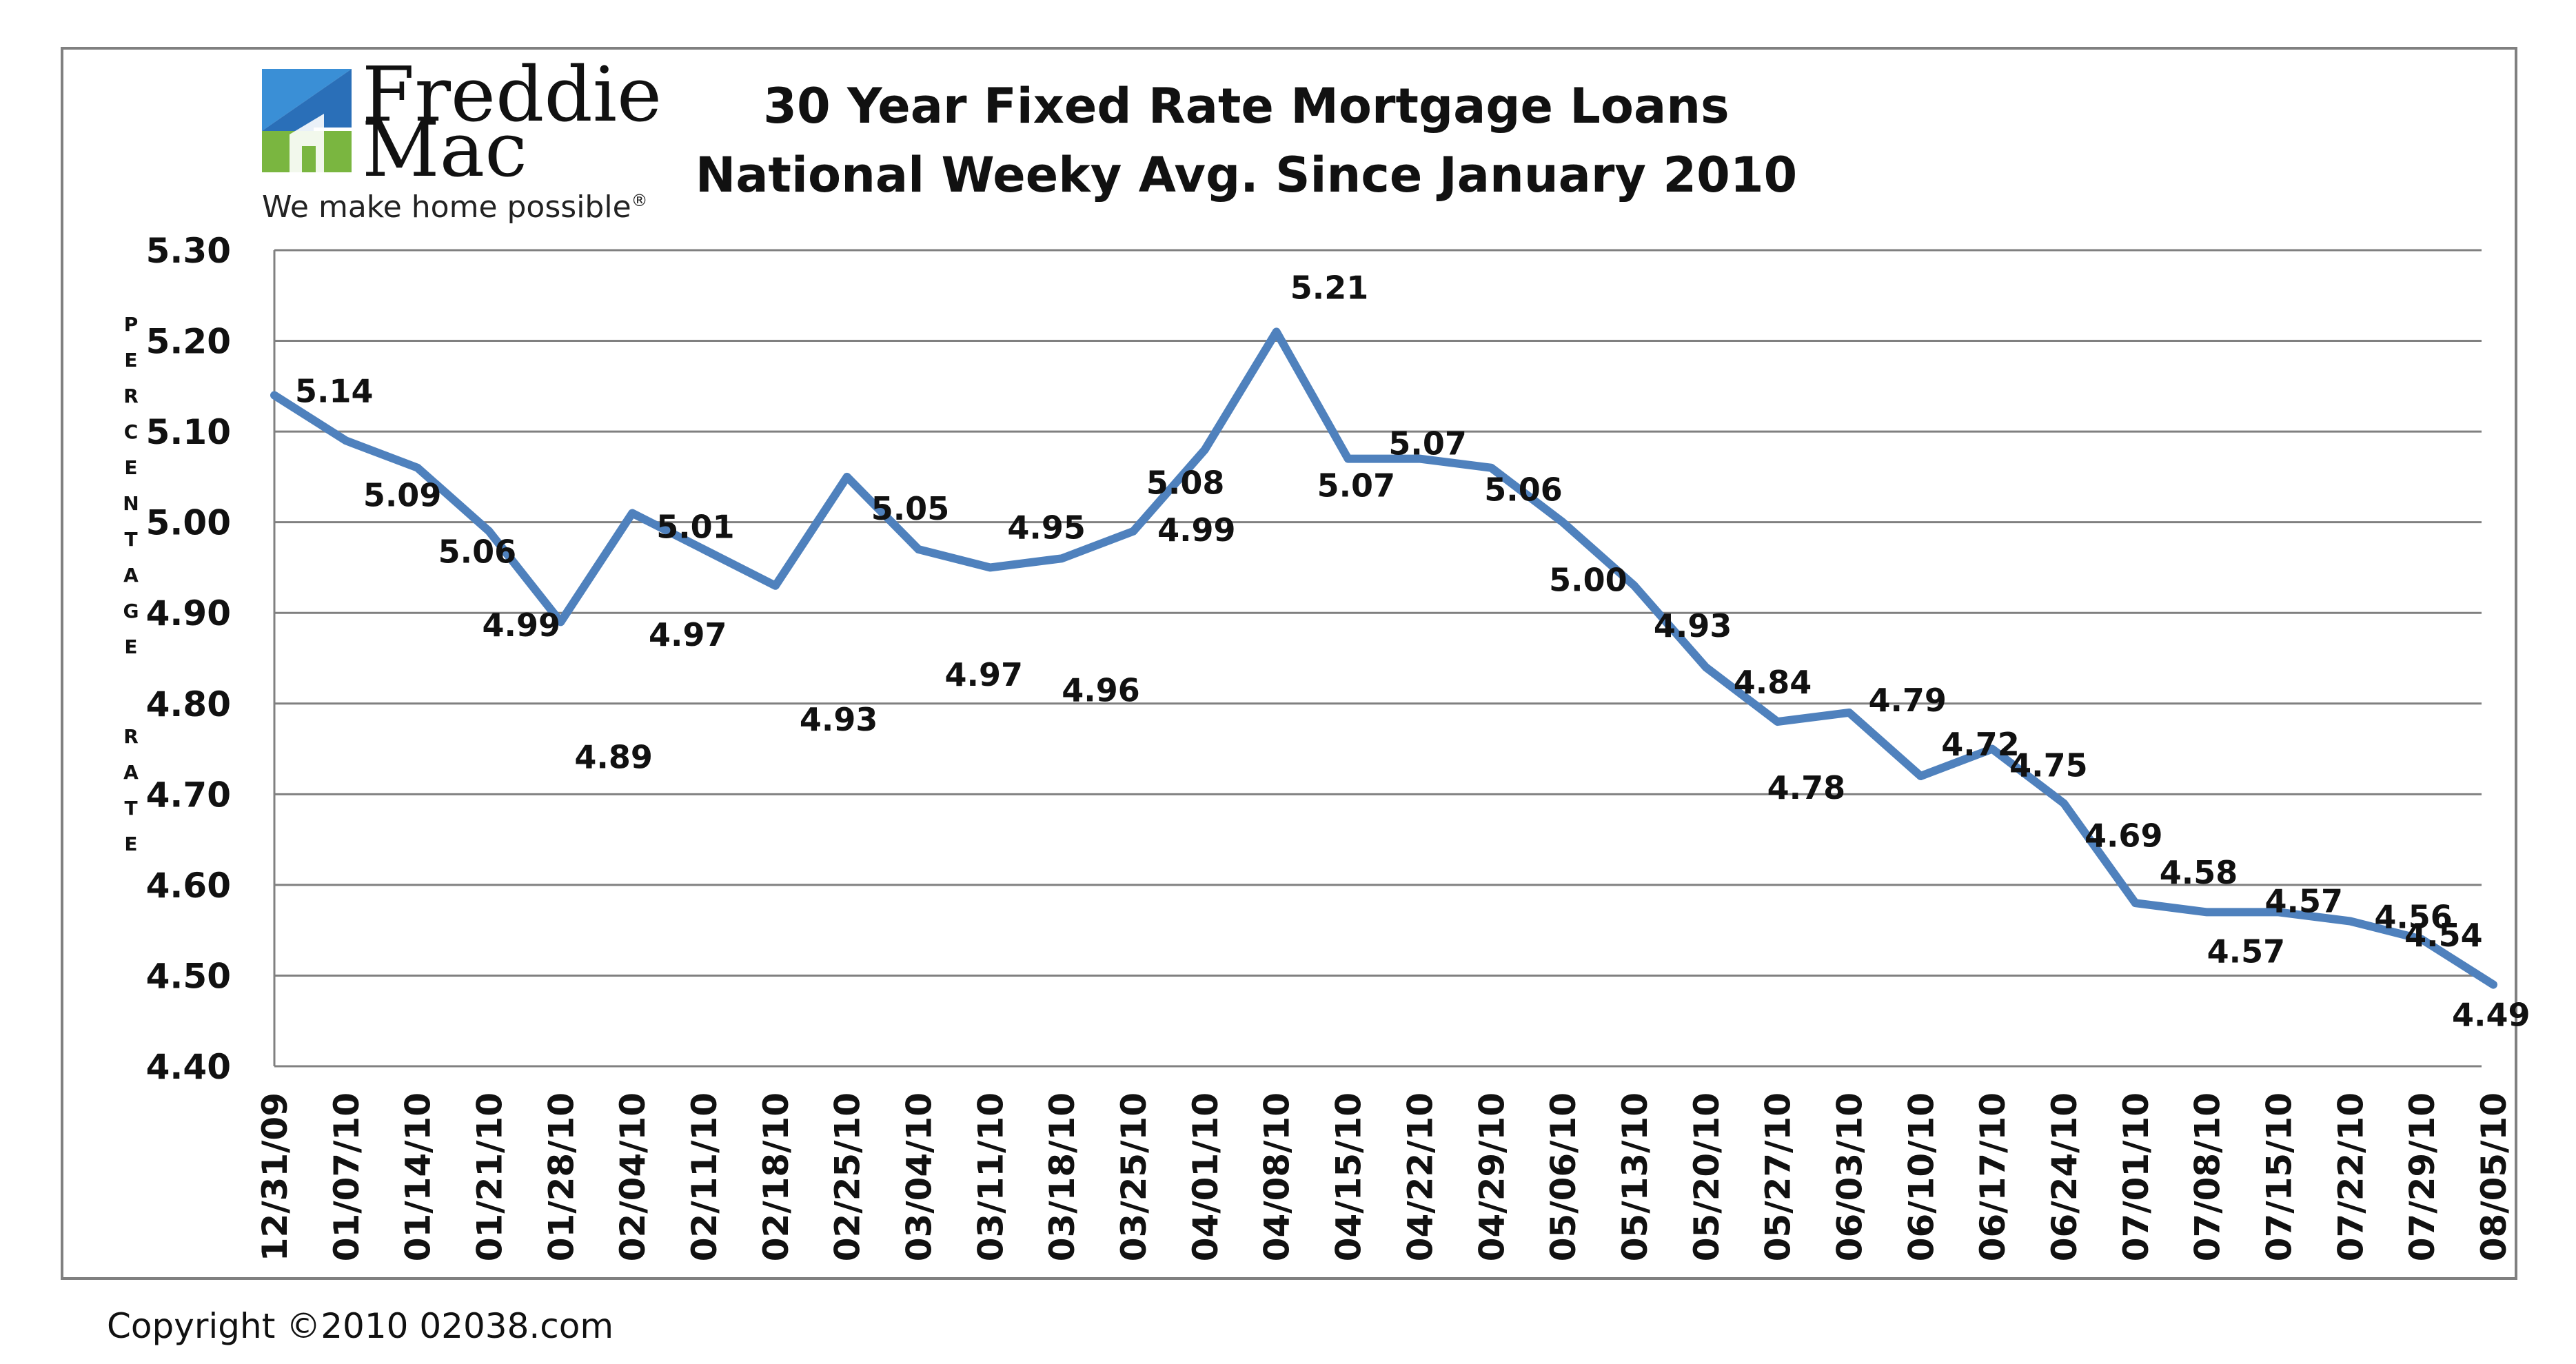 The height and width of the screenshot is (1364, 2576). Describe the element at coordinates (2279, 1176) in the screenshot. I see `x-tick-label: 07/15/10` at that location.